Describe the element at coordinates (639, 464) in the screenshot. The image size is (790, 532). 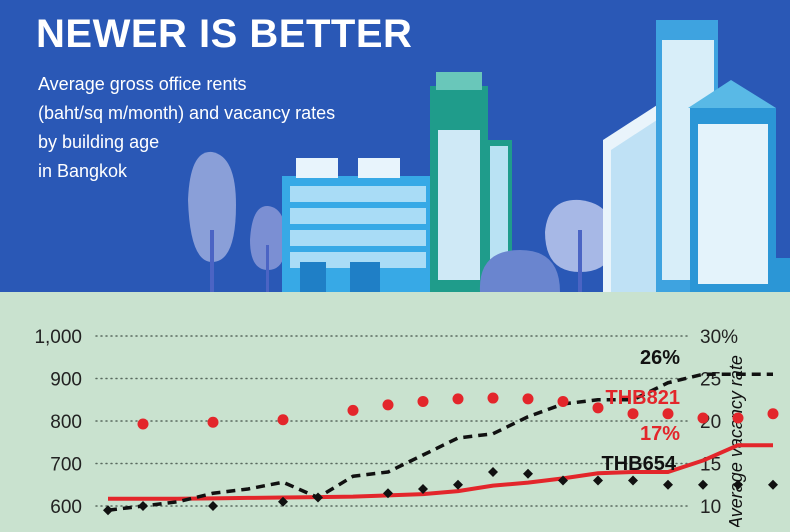
I see `annotation-rent-line-label: THB654` at that location.